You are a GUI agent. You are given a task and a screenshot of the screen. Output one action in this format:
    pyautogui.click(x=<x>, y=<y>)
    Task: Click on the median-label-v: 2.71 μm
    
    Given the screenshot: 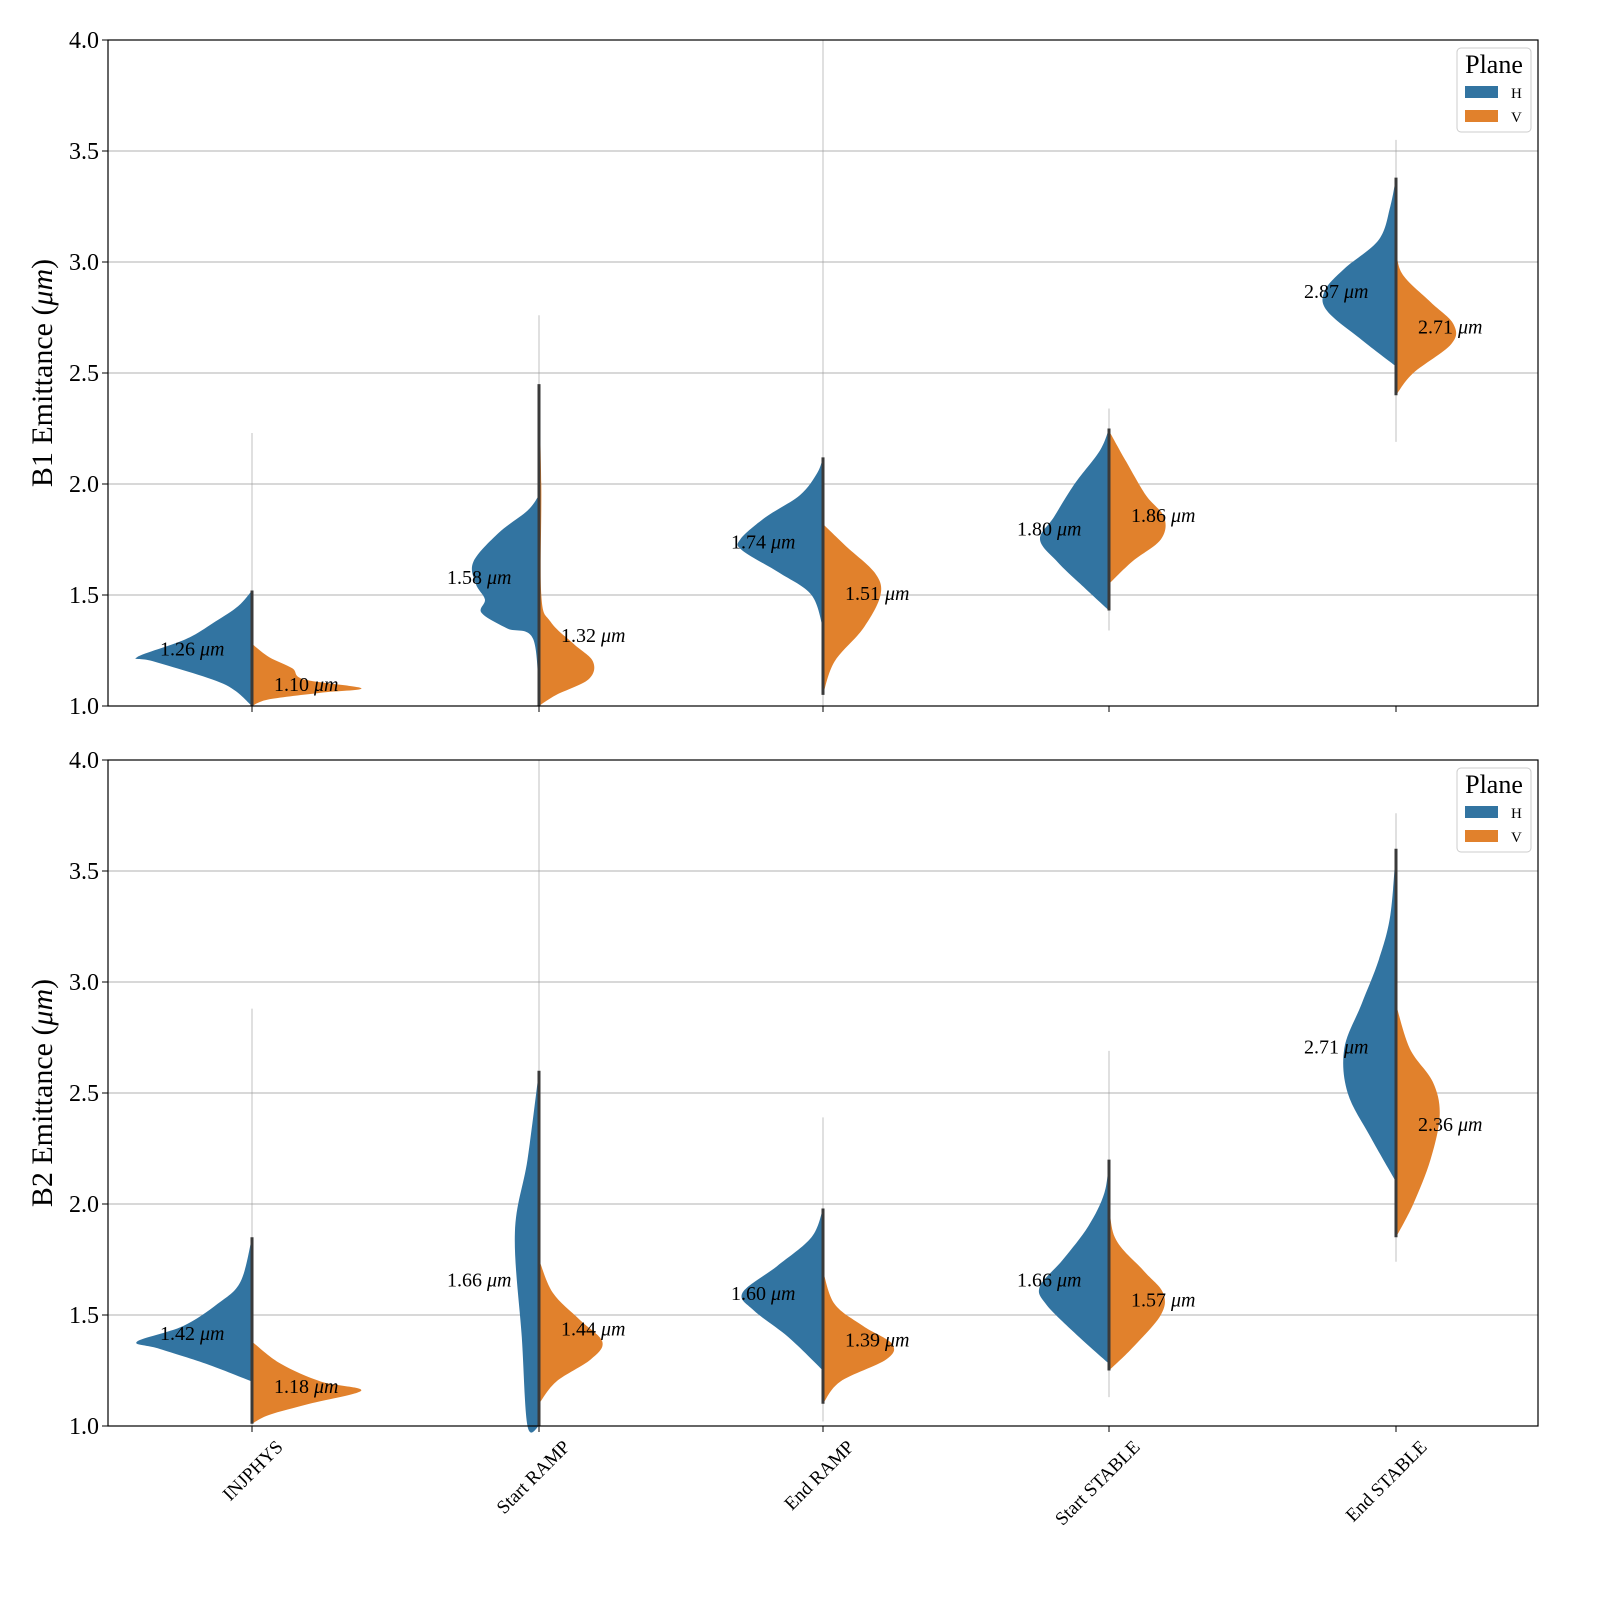 What is the action you would take?
    pyautogui.click(x=1450, y=327)
    